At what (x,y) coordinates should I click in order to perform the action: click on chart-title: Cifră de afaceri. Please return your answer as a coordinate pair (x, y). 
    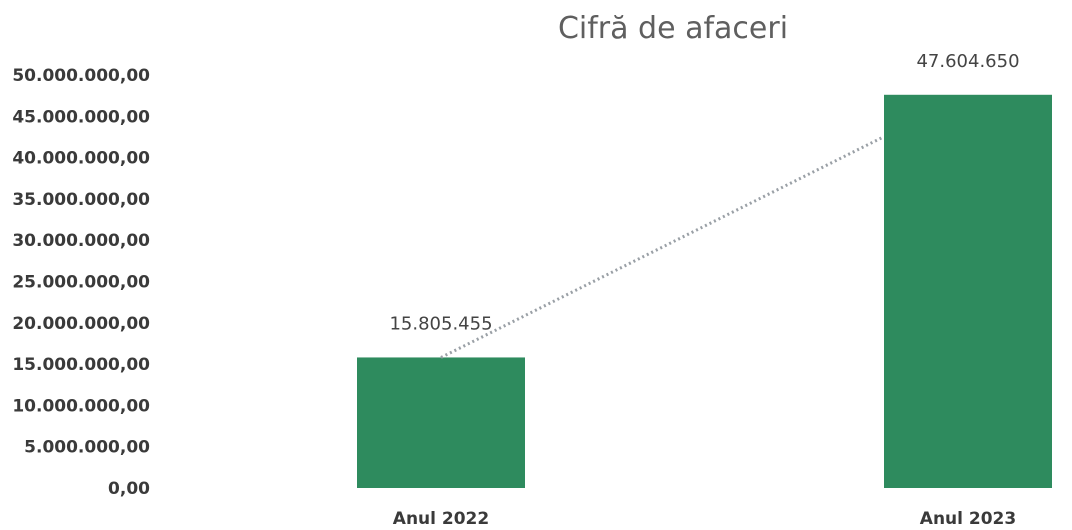
    Looking at the image, I should click on (673, 28).